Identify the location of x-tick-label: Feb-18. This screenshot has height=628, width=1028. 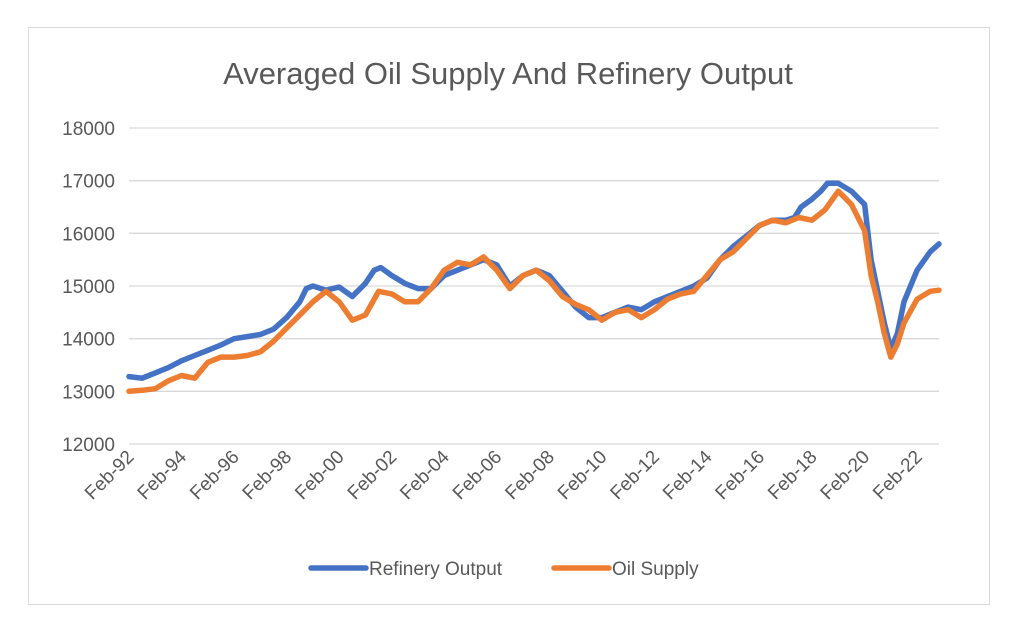
(792, 475).